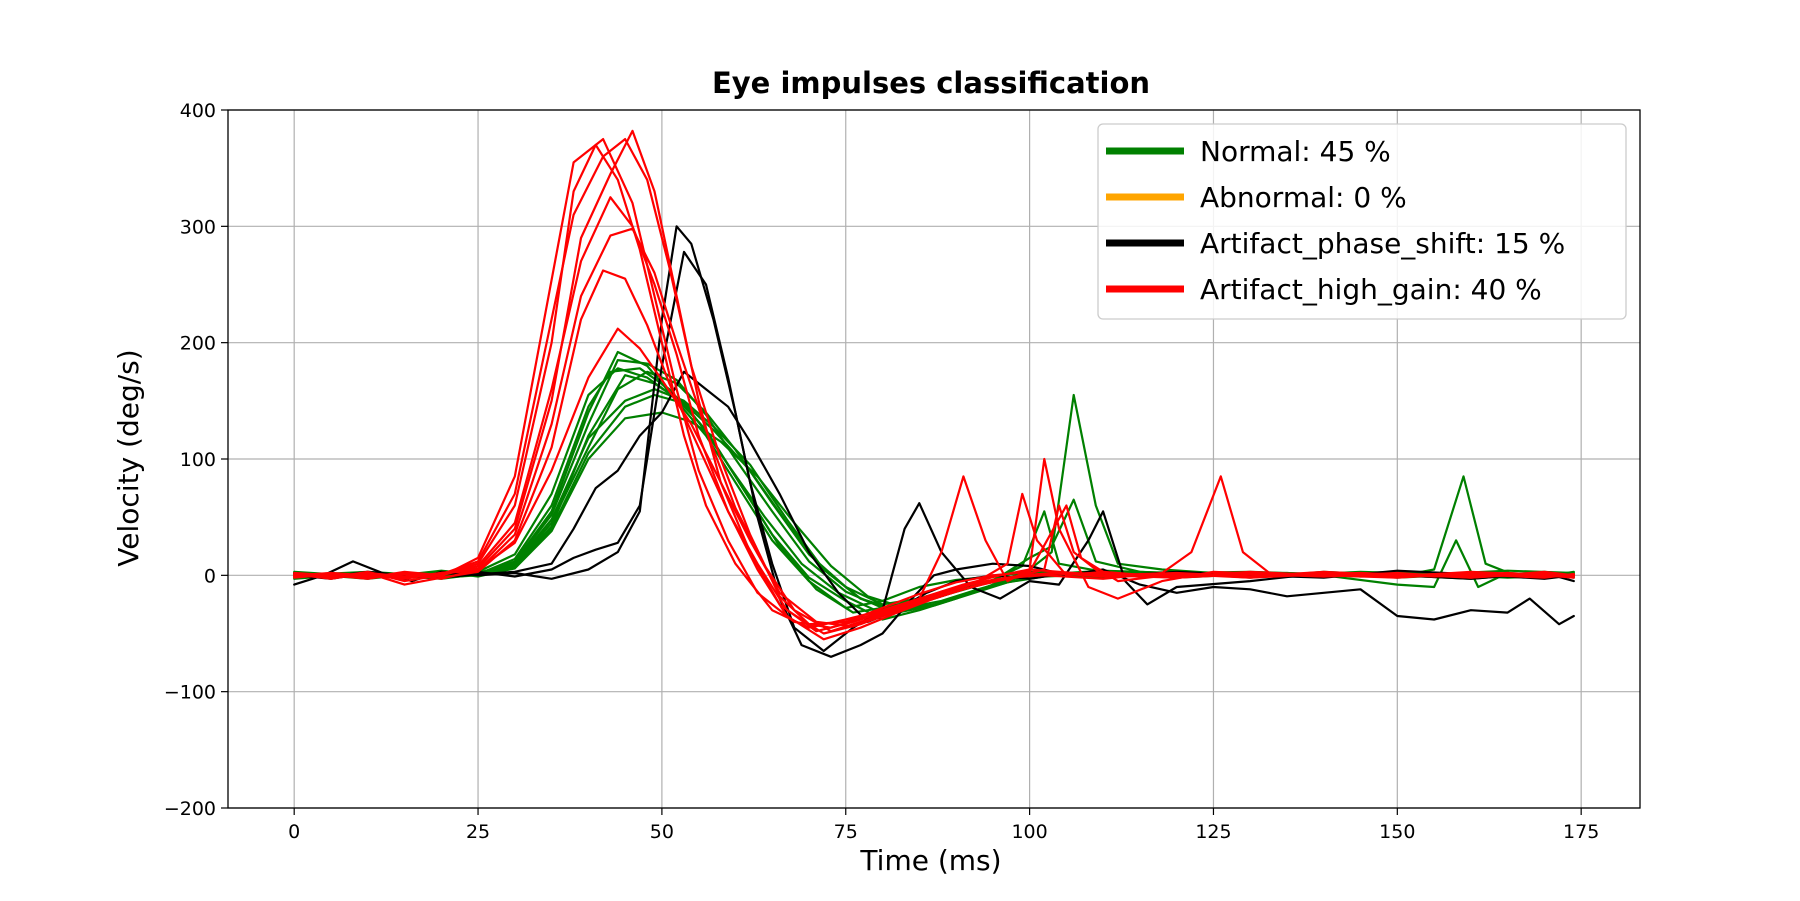 The width and height of the screenshot is (1800, 901). Describe the element at coordinates (198, 460) in the screenshot. I see `y-tick-label: 100` at that location.